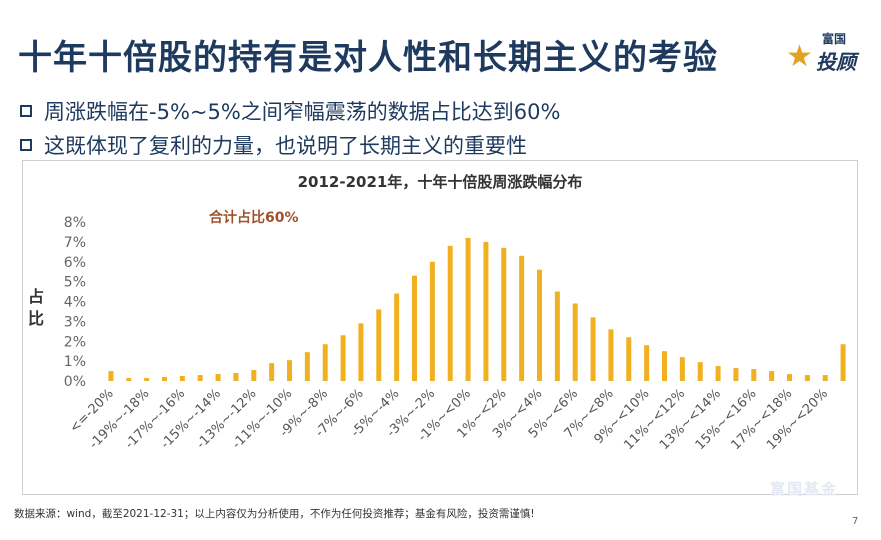  What do you see at coordinates (834, 39) in the screenshot?
I see `logo-top-text: 富国` at bounding box center [834, 39].